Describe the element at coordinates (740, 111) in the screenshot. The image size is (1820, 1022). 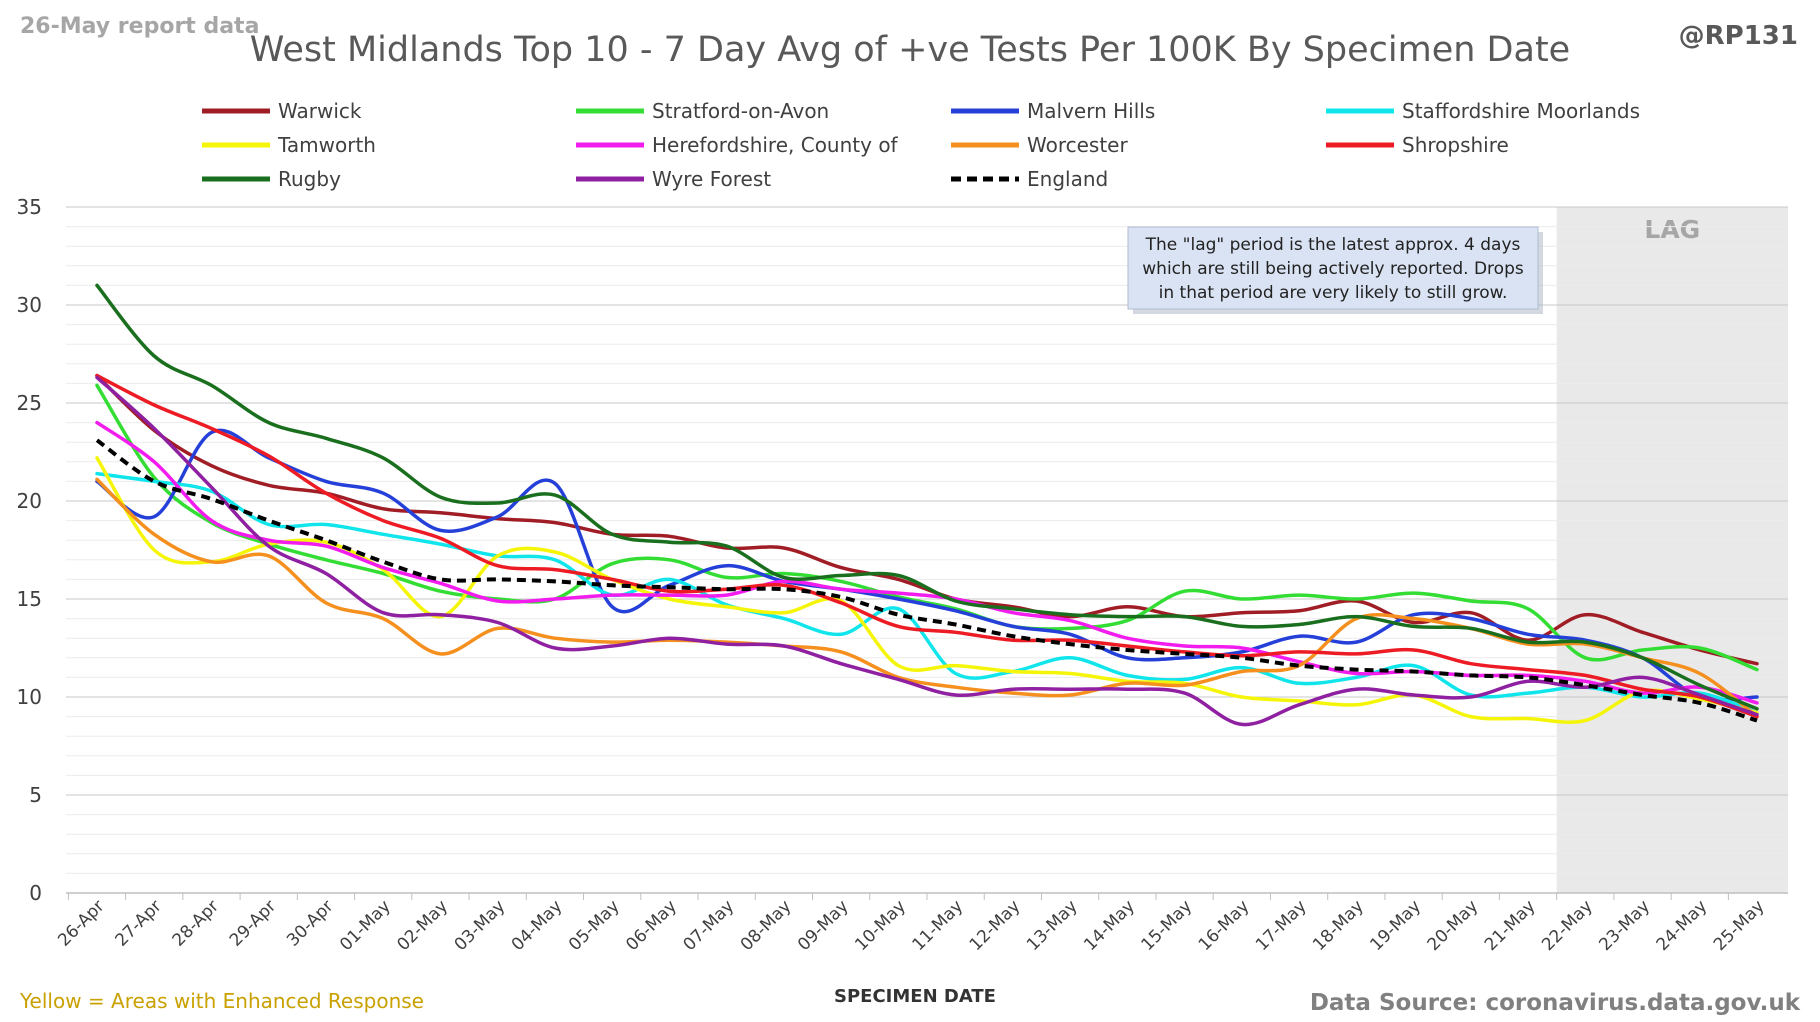
I see `legend-label-stratford-on-avon: Stratford-on-Avon` at that location.